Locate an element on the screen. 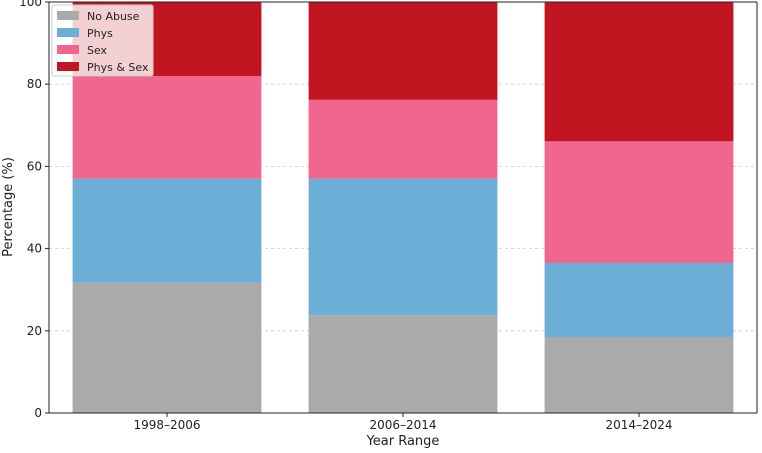 This screenshot has width=762, height=453. x-tick-label: 1998–2006 is located at coordinates (166, 425).